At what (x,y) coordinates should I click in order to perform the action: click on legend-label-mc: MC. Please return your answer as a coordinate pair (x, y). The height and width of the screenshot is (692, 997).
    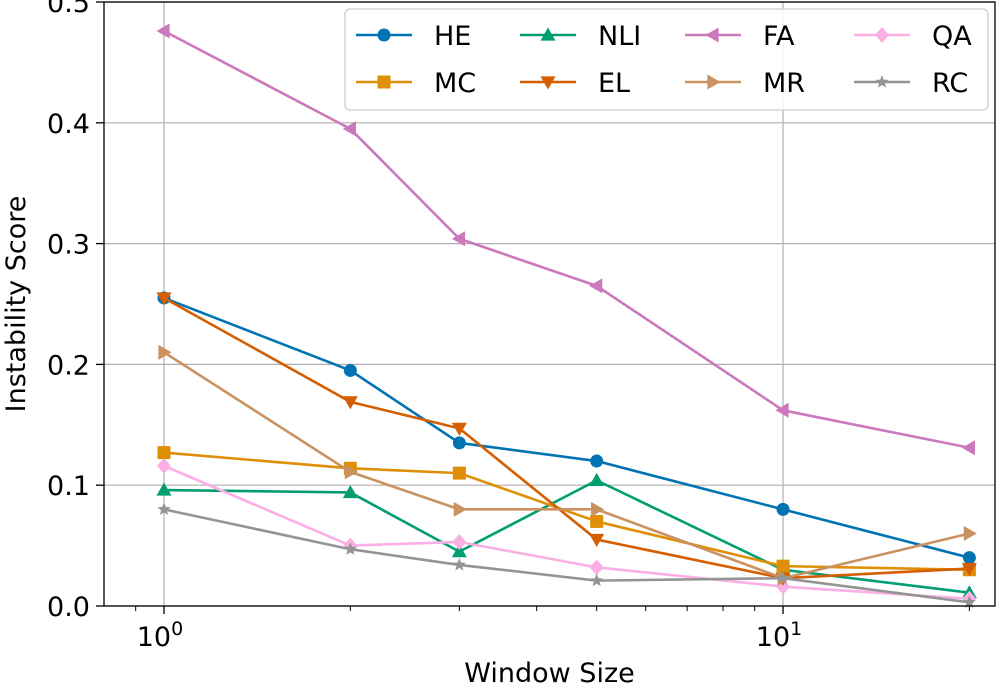
    Looking at the image, I should click on (455, 83).